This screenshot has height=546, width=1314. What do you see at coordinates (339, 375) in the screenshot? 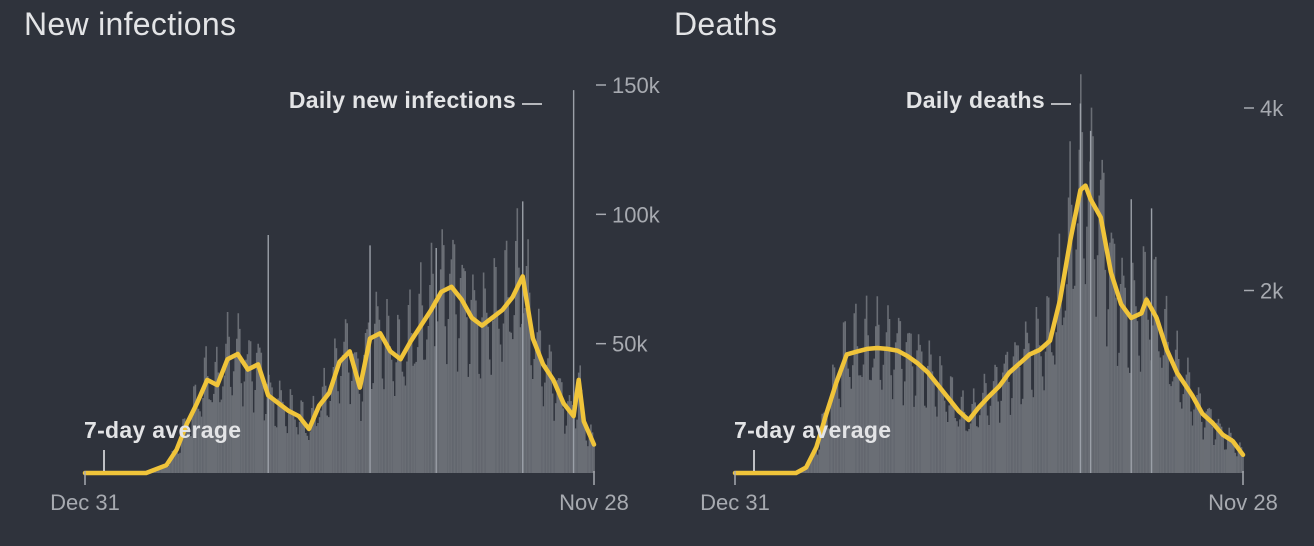
I see `avg-line-infections` at bounding box center [339, 375].